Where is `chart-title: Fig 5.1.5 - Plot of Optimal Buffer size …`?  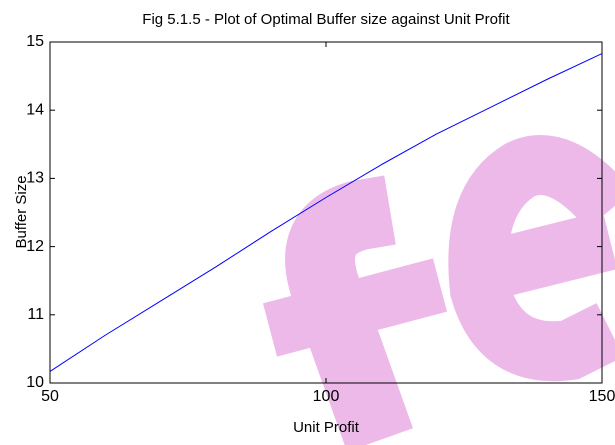 chart-title: Fig 5.1.5 - Plot of Optimal Buffer size … is located at coordinates (326, 19).